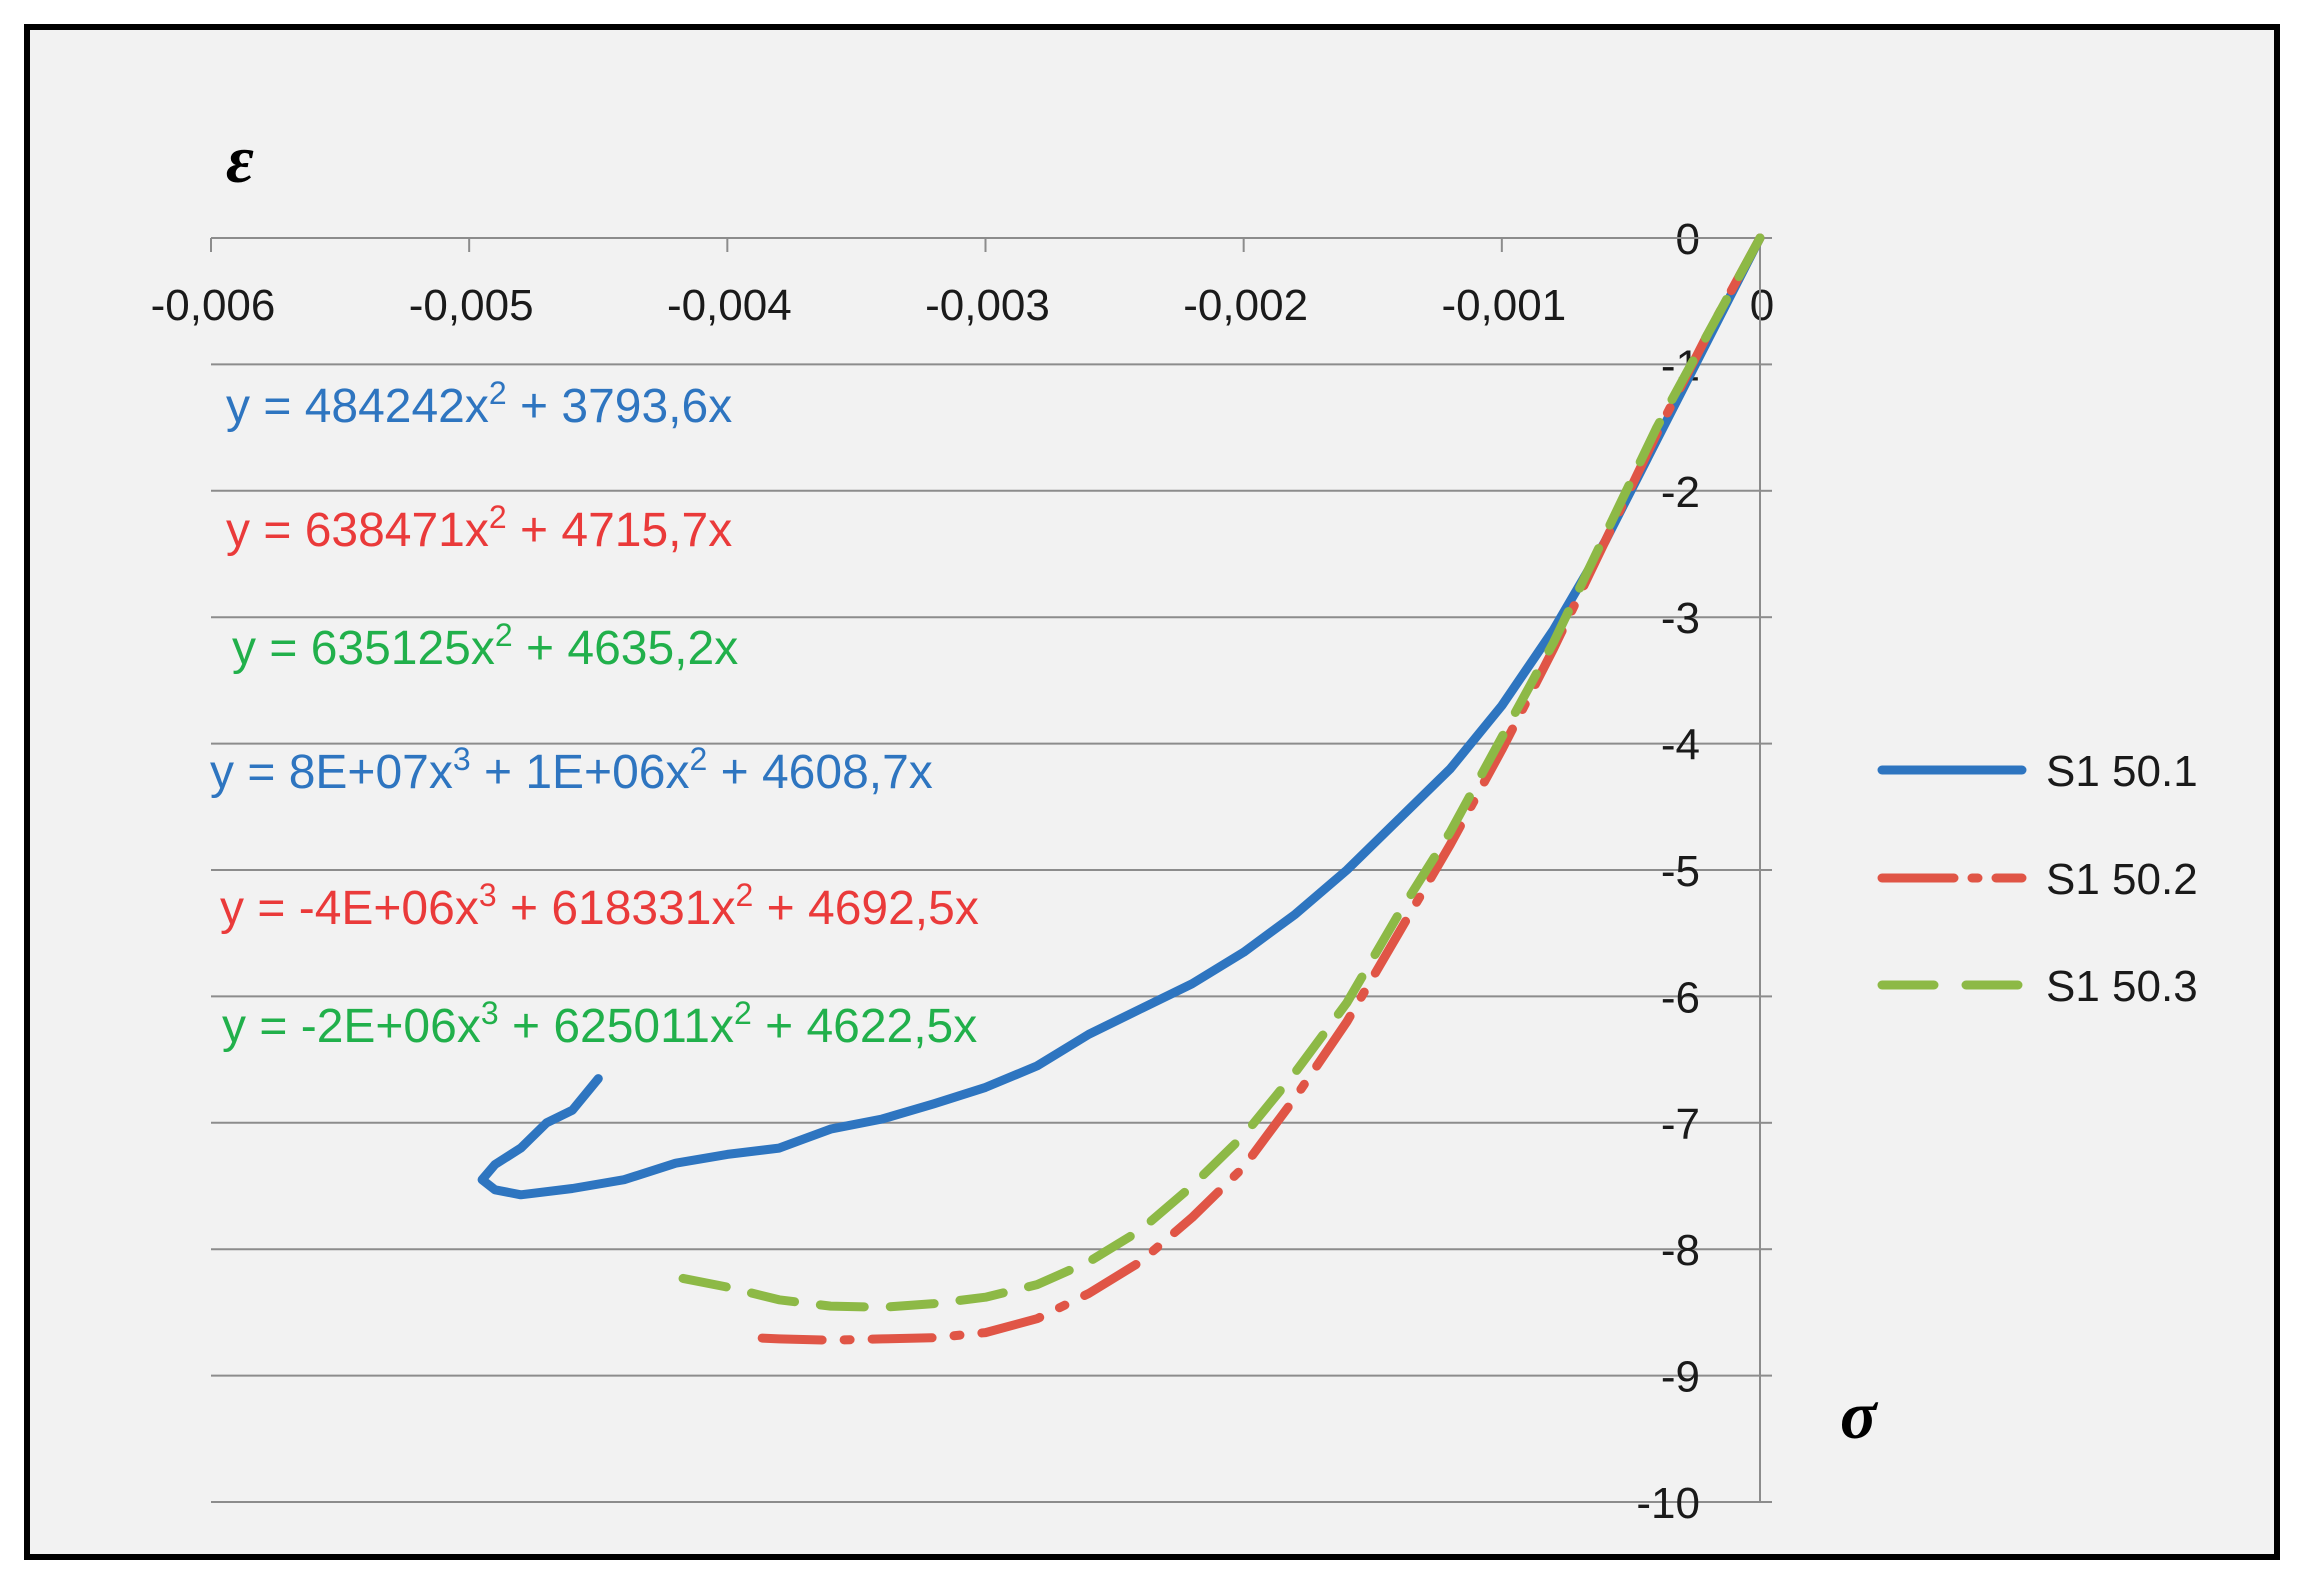  Describe the element at coordinates (213, 305) in the screenshot. I see `x-tick-label: -0,006` at that location.